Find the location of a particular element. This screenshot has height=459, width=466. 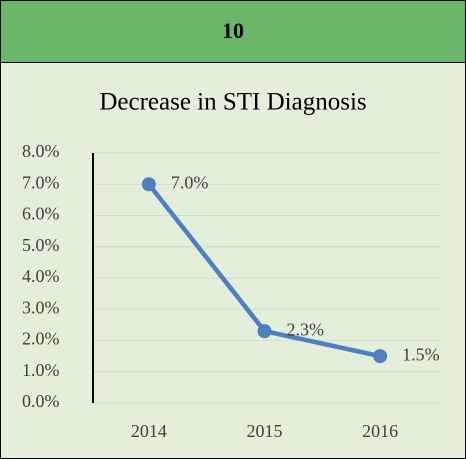

card-header is located at coordinates (233, 31).